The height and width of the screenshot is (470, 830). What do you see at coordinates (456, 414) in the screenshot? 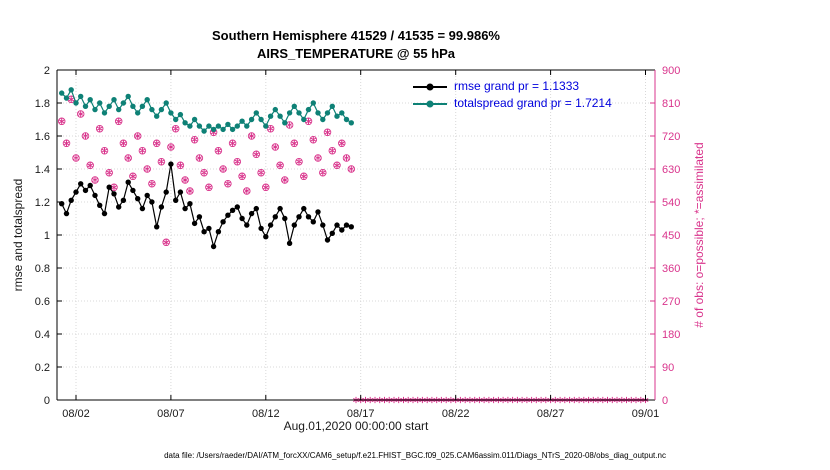
I see `svg-text: 08/22` at bounding box center [456, 414].